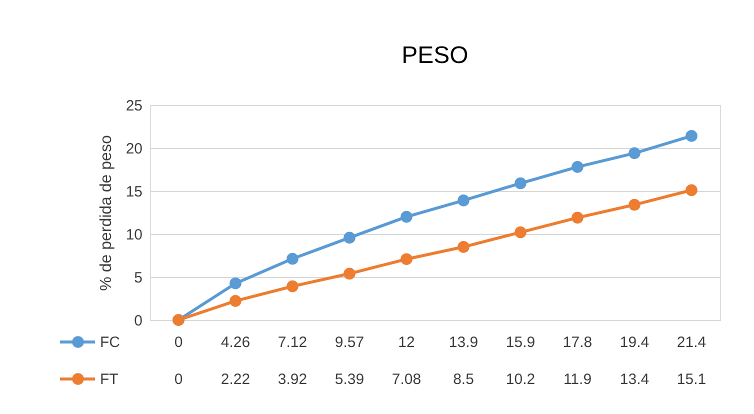 The width and height of the screenshot is (754, 414). Describe the element at coordinates (235, 342) in the screenshot. I see `data-label: 4.26` at that location.